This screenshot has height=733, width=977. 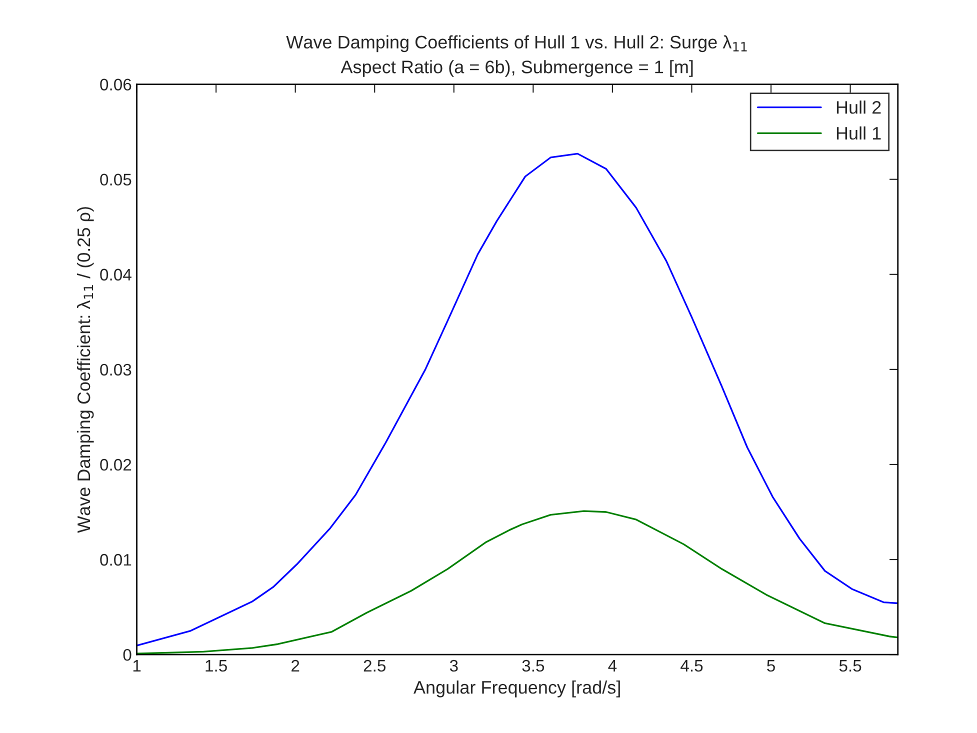 What do you see at coordinates (771, 666) in the screenshot?
I see `x-tick-label: 5` at bounding box center [771, 666].